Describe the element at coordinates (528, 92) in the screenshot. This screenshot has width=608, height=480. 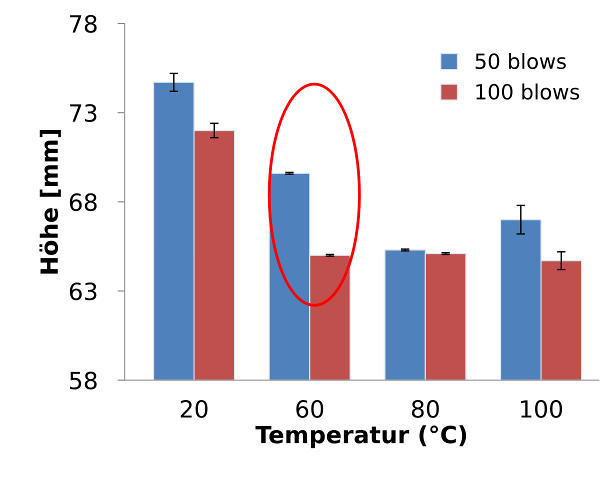
I see `legend-label: 100 blows` at that location.